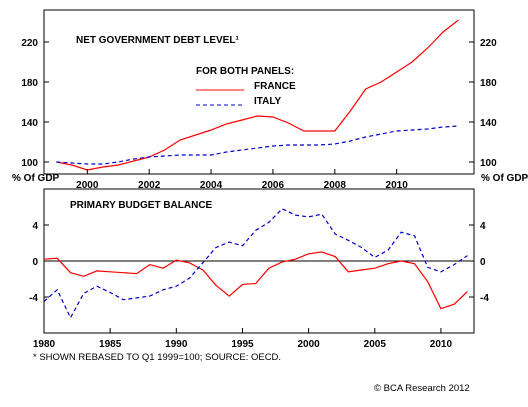 Image resolution: width=528 pixels, height=407 pixels. What do you see at coordinates (488, 83) in the screenshot?
I see `y-tick-label-right: 180` at bounding box center [488, 83].